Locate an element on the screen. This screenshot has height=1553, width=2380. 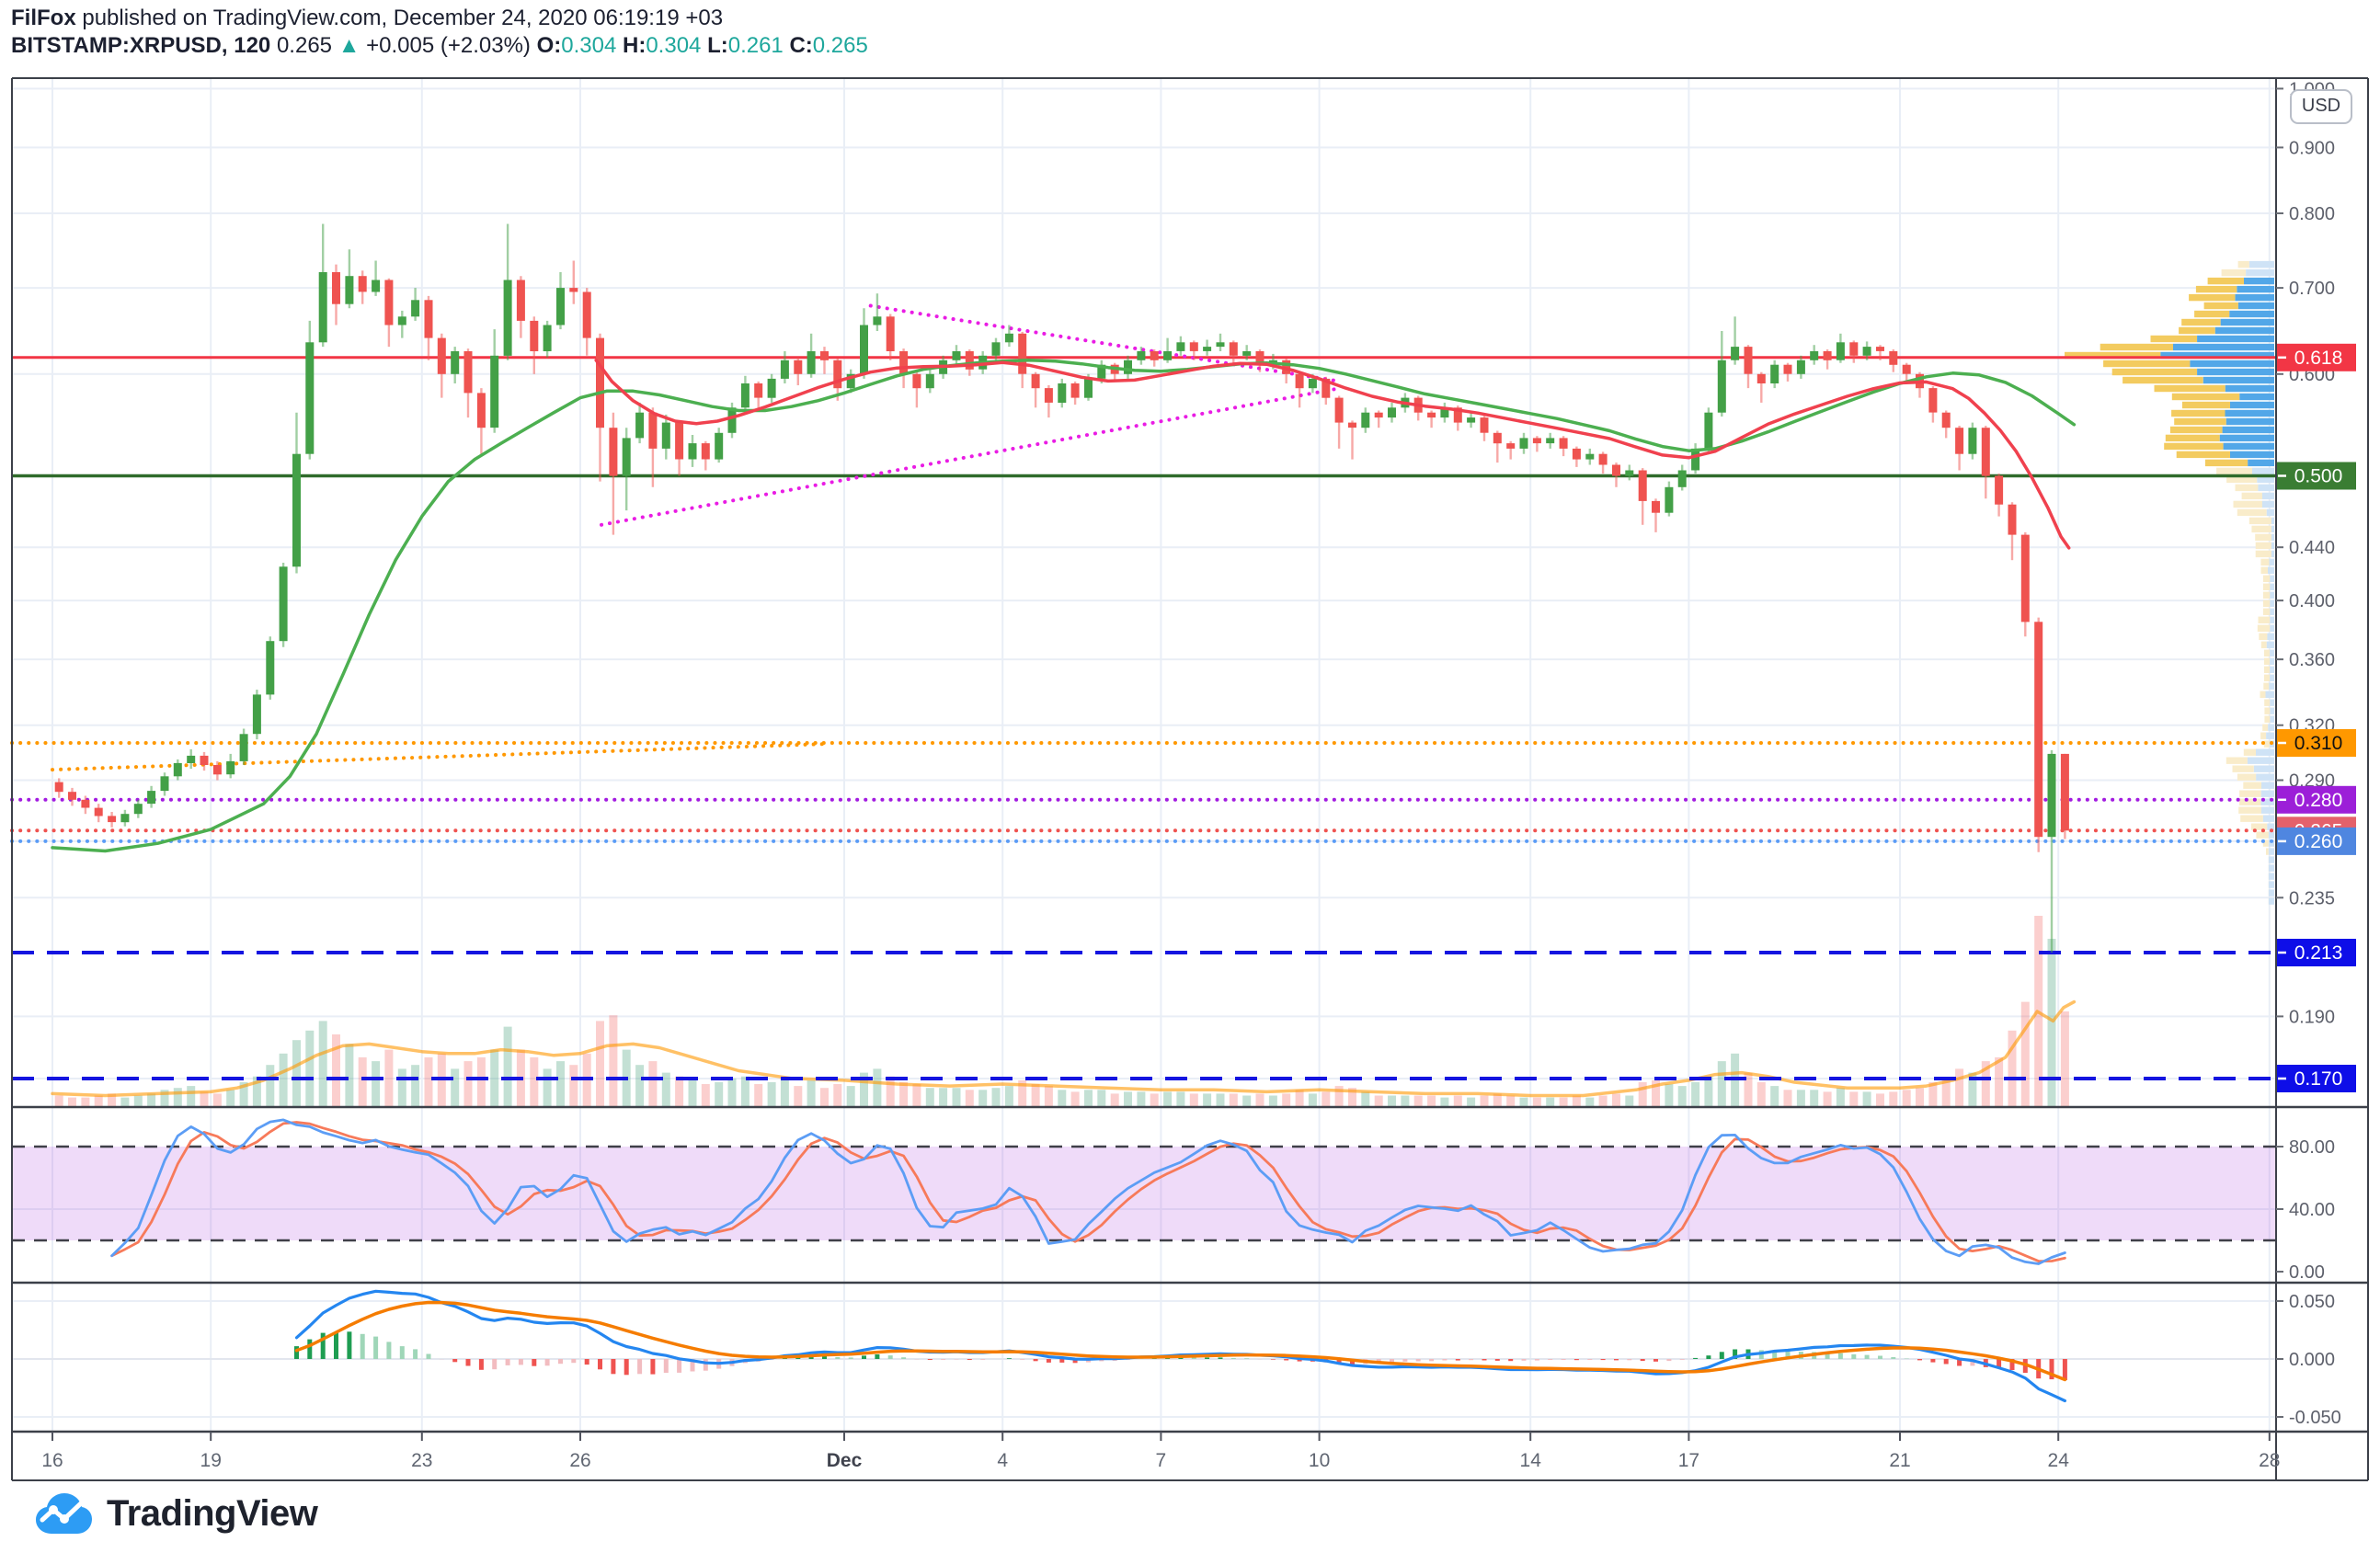
open-value: 0.304 is located at coordinates (589, 45).